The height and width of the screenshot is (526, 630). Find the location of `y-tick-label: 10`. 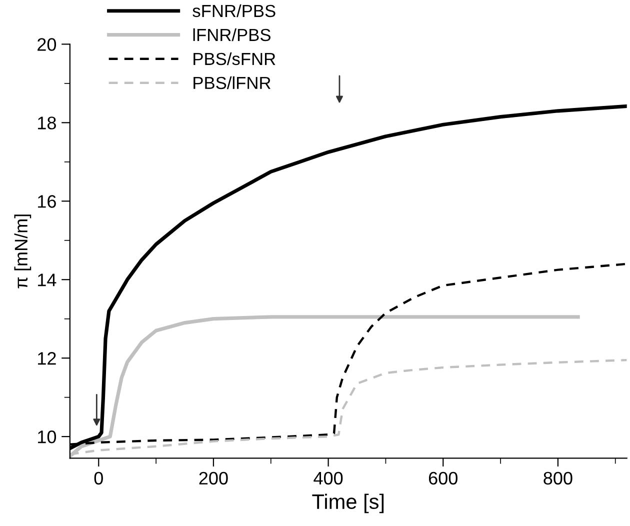

y-tick-label: 10 is located at coordinates (47, 437).